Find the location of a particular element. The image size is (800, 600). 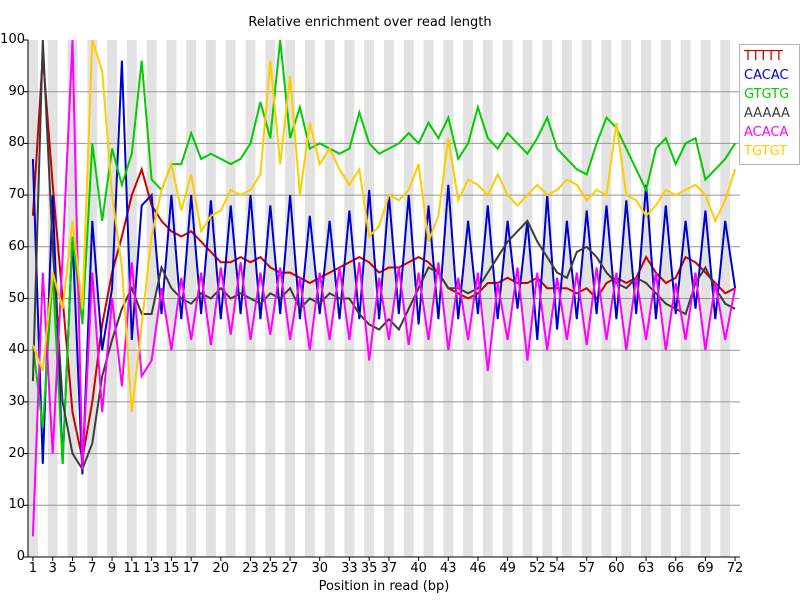

y-tick-label: 0 is located at coordinates (20, 556).